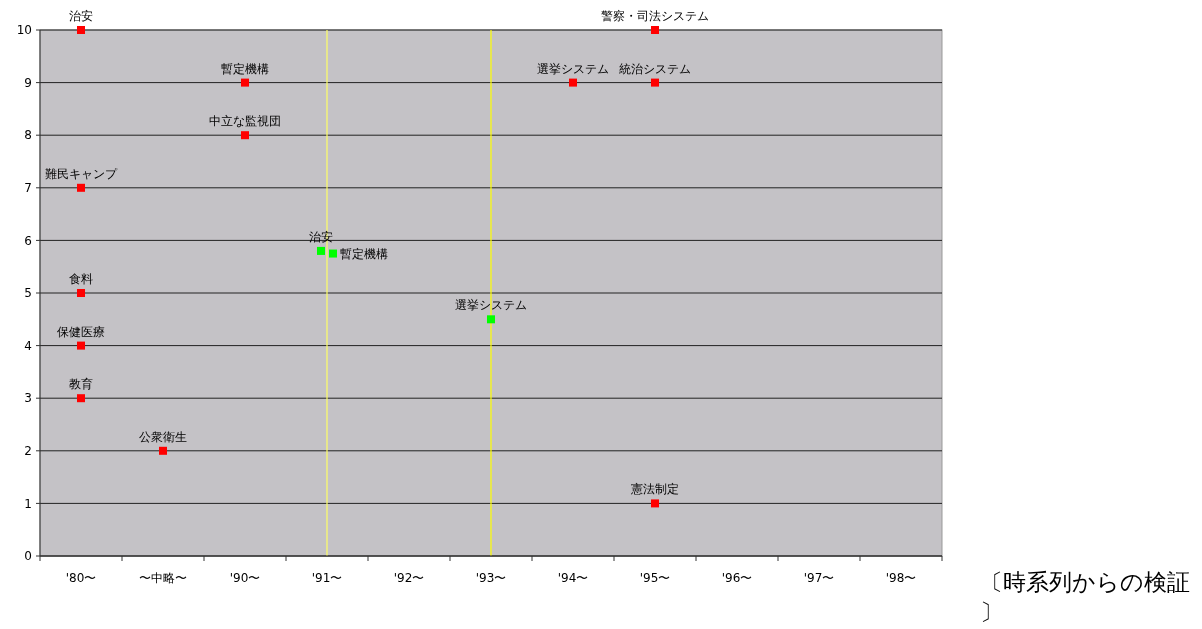  Describe the element at coordinates (28, 188) in the screenshot. I see `y-tick-label: 7` at that location.